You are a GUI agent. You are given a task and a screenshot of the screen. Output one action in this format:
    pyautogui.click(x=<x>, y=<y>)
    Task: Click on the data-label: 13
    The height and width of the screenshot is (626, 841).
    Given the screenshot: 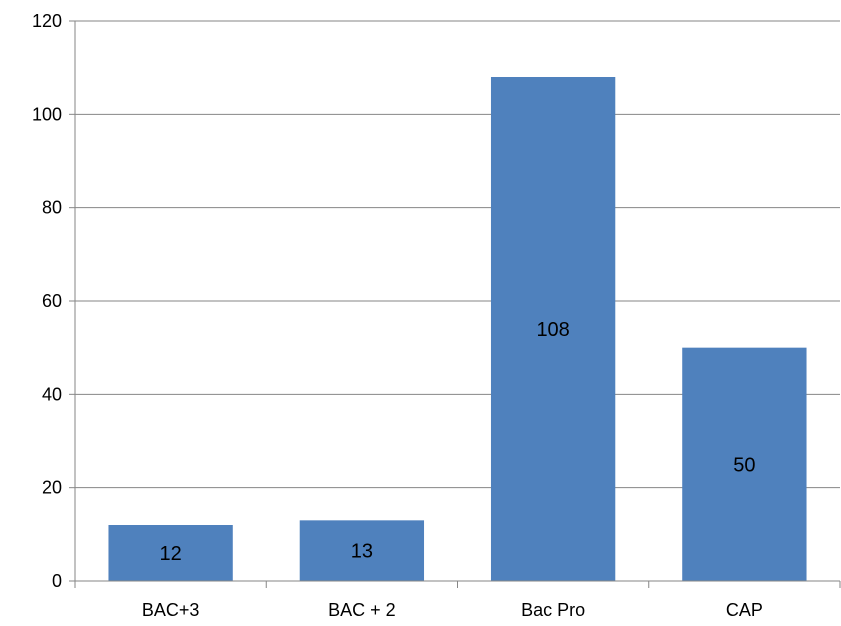 What is the action you would take?
    pyautogui.click(x=362, y=552)
    